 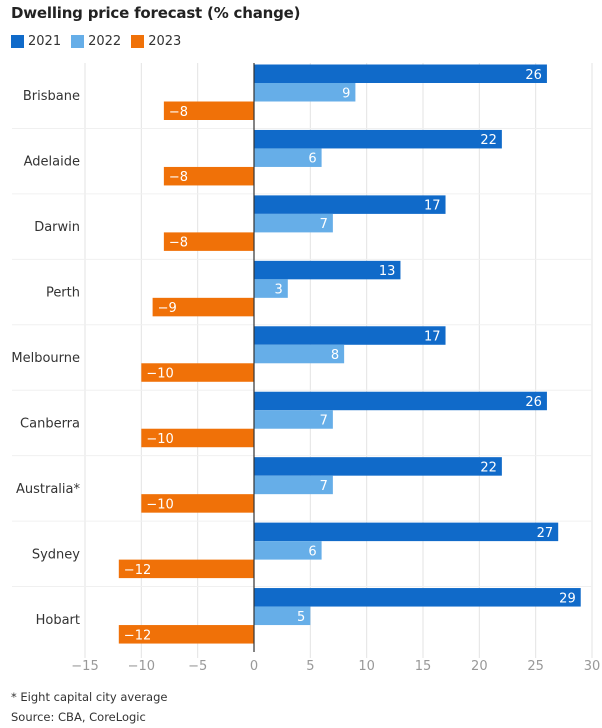 What do you see at coordinates (301, 617) in the screenshot?
I see `data-label: 5` at bounding box center [301, 617].